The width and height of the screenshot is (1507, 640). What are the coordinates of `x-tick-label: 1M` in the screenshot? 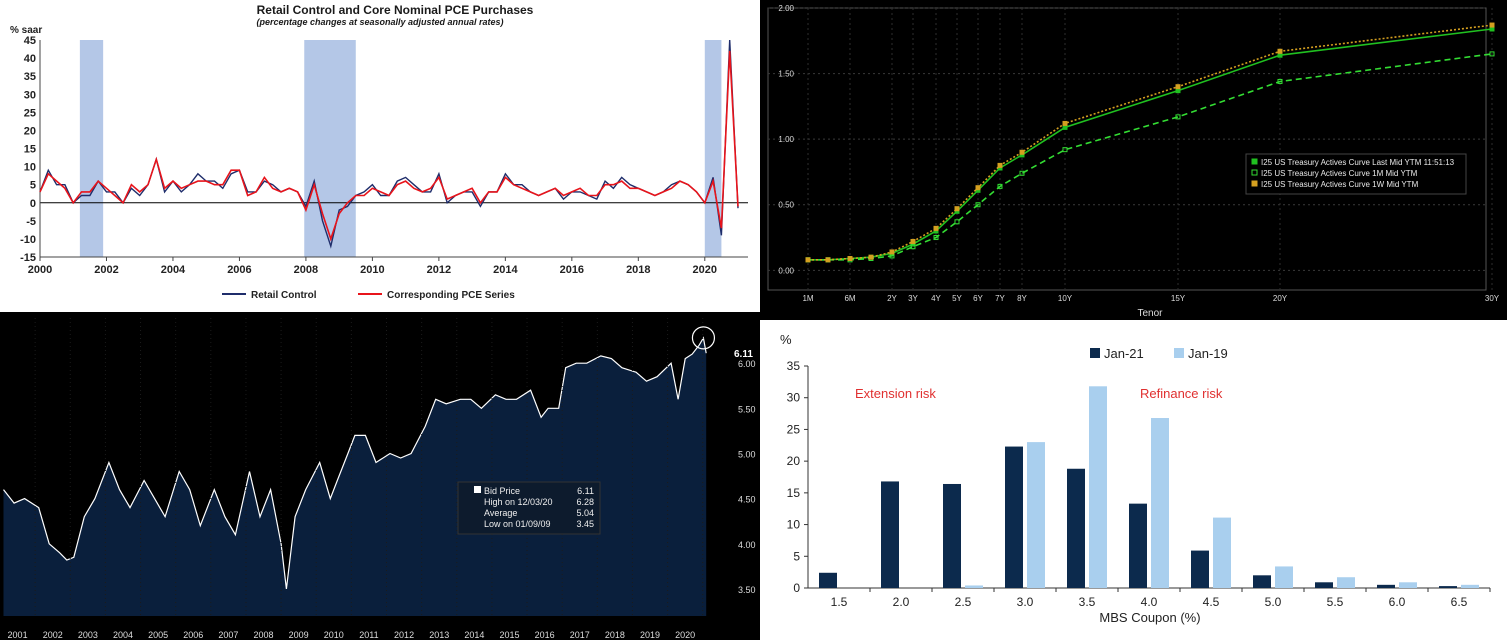 It's located at (807, 298).